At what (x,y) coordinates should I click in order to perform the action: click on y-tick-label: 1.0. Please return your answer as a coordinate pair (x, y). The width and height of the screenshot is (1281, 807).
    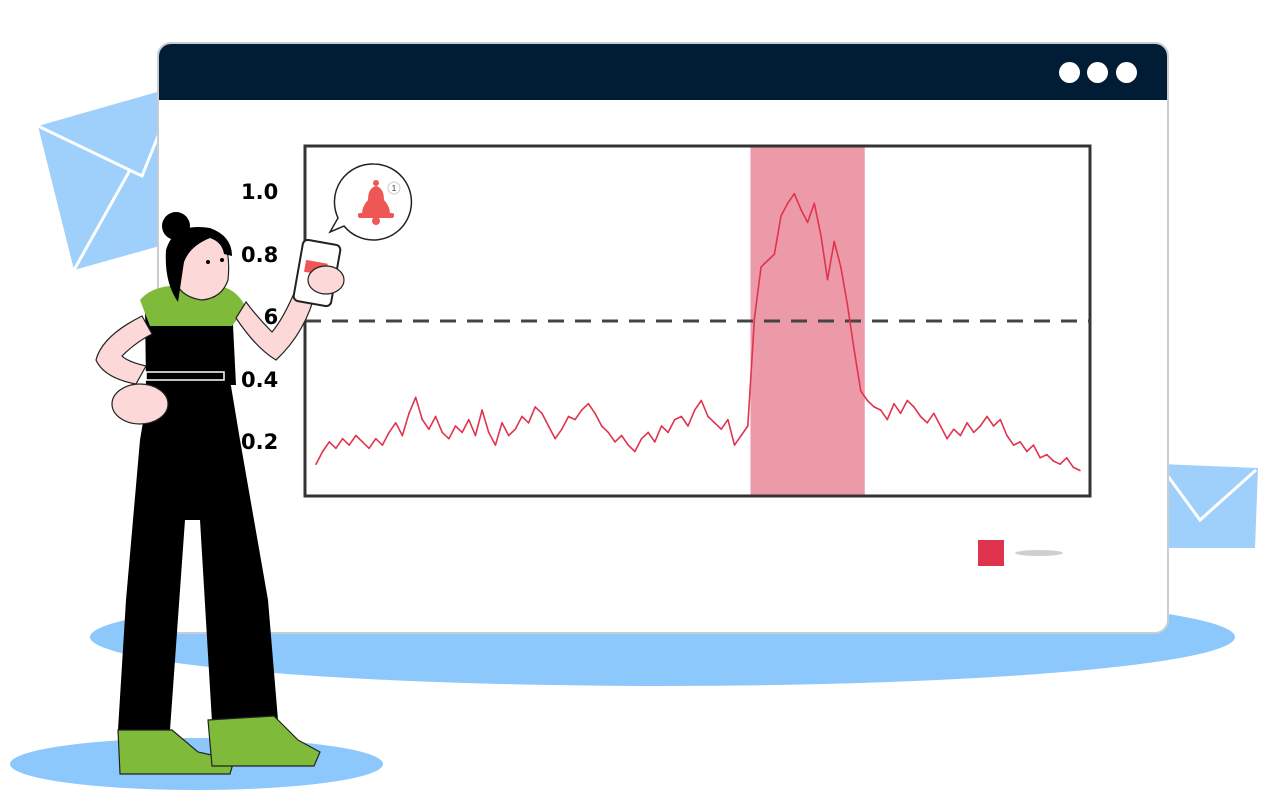
    Looking at the image, I should click on (260, 192).